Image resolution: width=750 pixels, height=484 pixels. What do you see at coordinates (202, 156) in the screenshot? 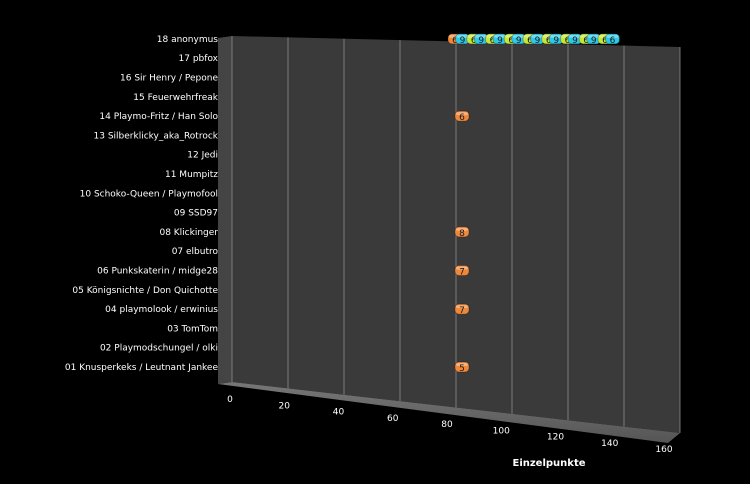
I see `category-label: 12 Jedi` at bounding box center [202, 156].